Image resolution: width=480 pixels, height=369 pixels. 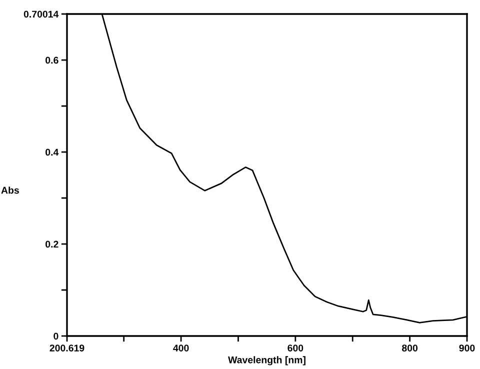 What do you see at coordinates (181, 348) in the screenshot?
I see `x-tick-label: 400` at bounding box center [181, 348].